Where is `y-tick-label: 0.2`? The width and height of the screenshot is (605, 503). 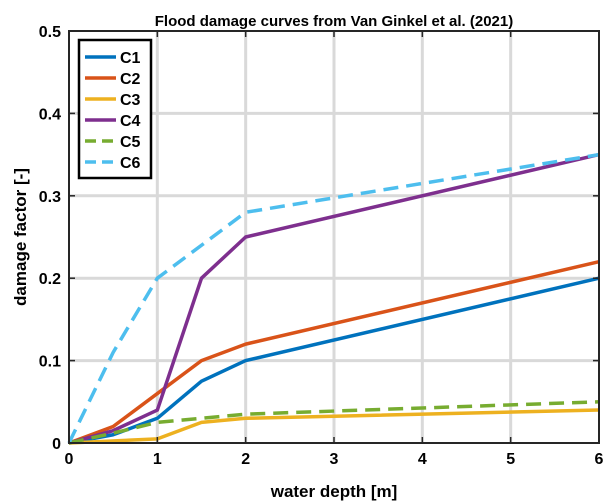 y-tick-label: 0.2 is located at coordinates (50, 279).